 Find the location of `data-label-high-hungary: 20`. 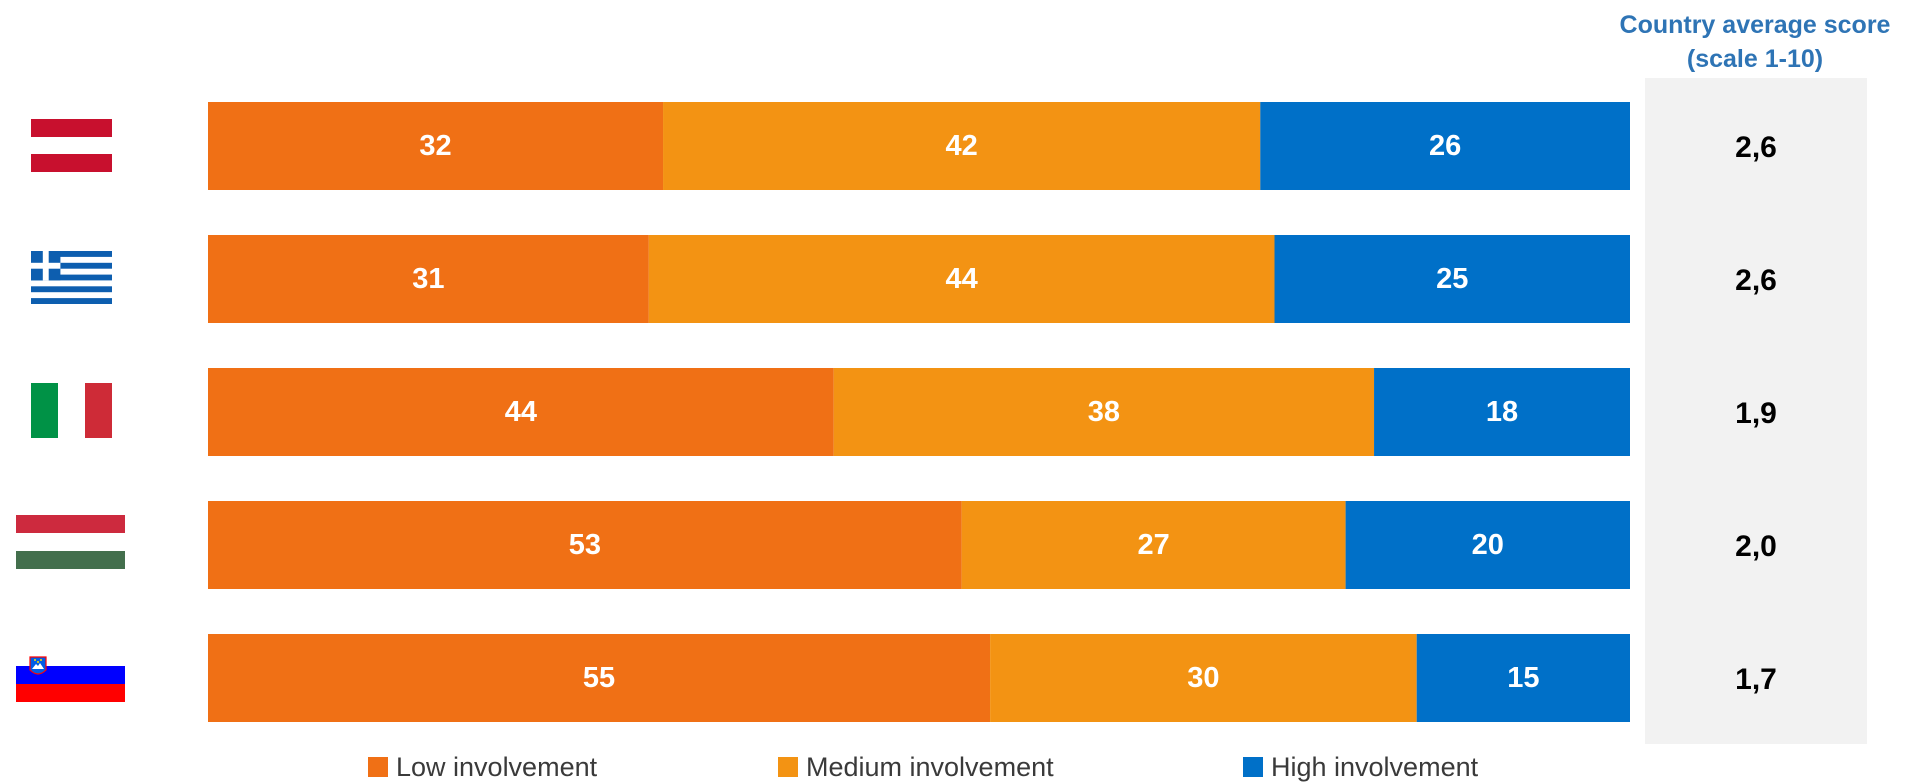

data-label-high-hungary: 20 is located at coordinates (1488, 545).